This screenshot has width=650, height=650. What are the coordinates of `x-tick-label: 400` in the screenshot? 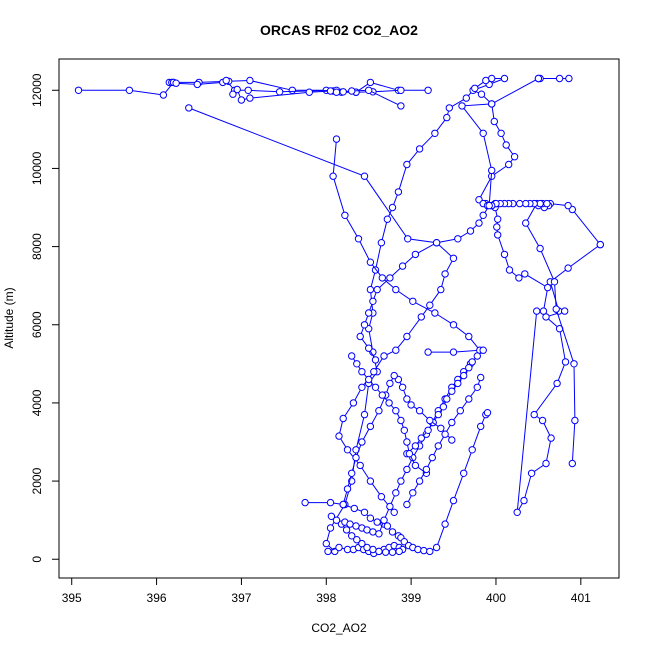 It's located at (496, 598).